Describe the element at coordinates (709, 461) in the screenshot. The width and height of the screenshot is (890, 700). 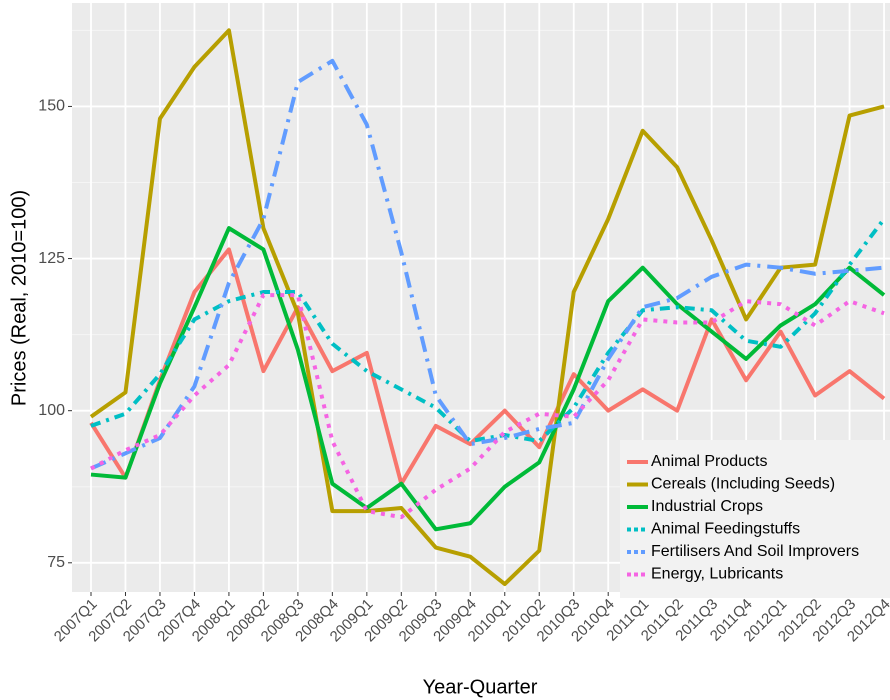
I see `legend-label: Animal Products` at that location.